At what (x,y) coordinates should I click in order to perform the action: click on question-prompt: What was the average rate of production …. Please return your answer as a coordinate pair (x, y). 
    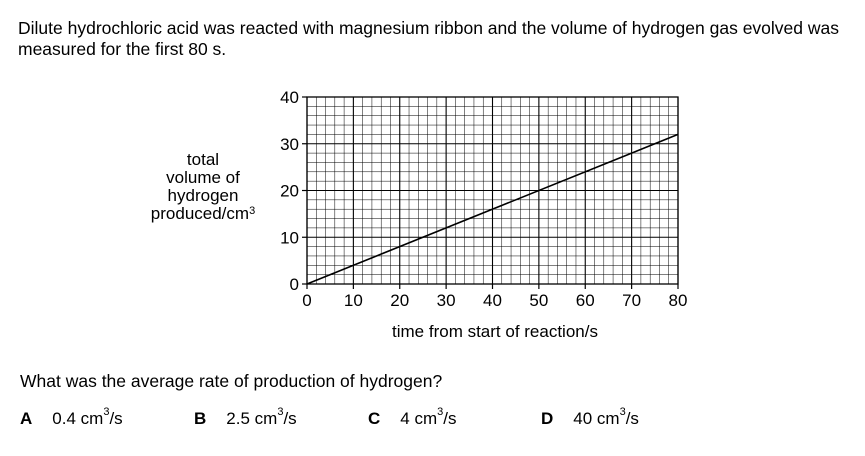
    Looking at the image, I should click on (231, 381).